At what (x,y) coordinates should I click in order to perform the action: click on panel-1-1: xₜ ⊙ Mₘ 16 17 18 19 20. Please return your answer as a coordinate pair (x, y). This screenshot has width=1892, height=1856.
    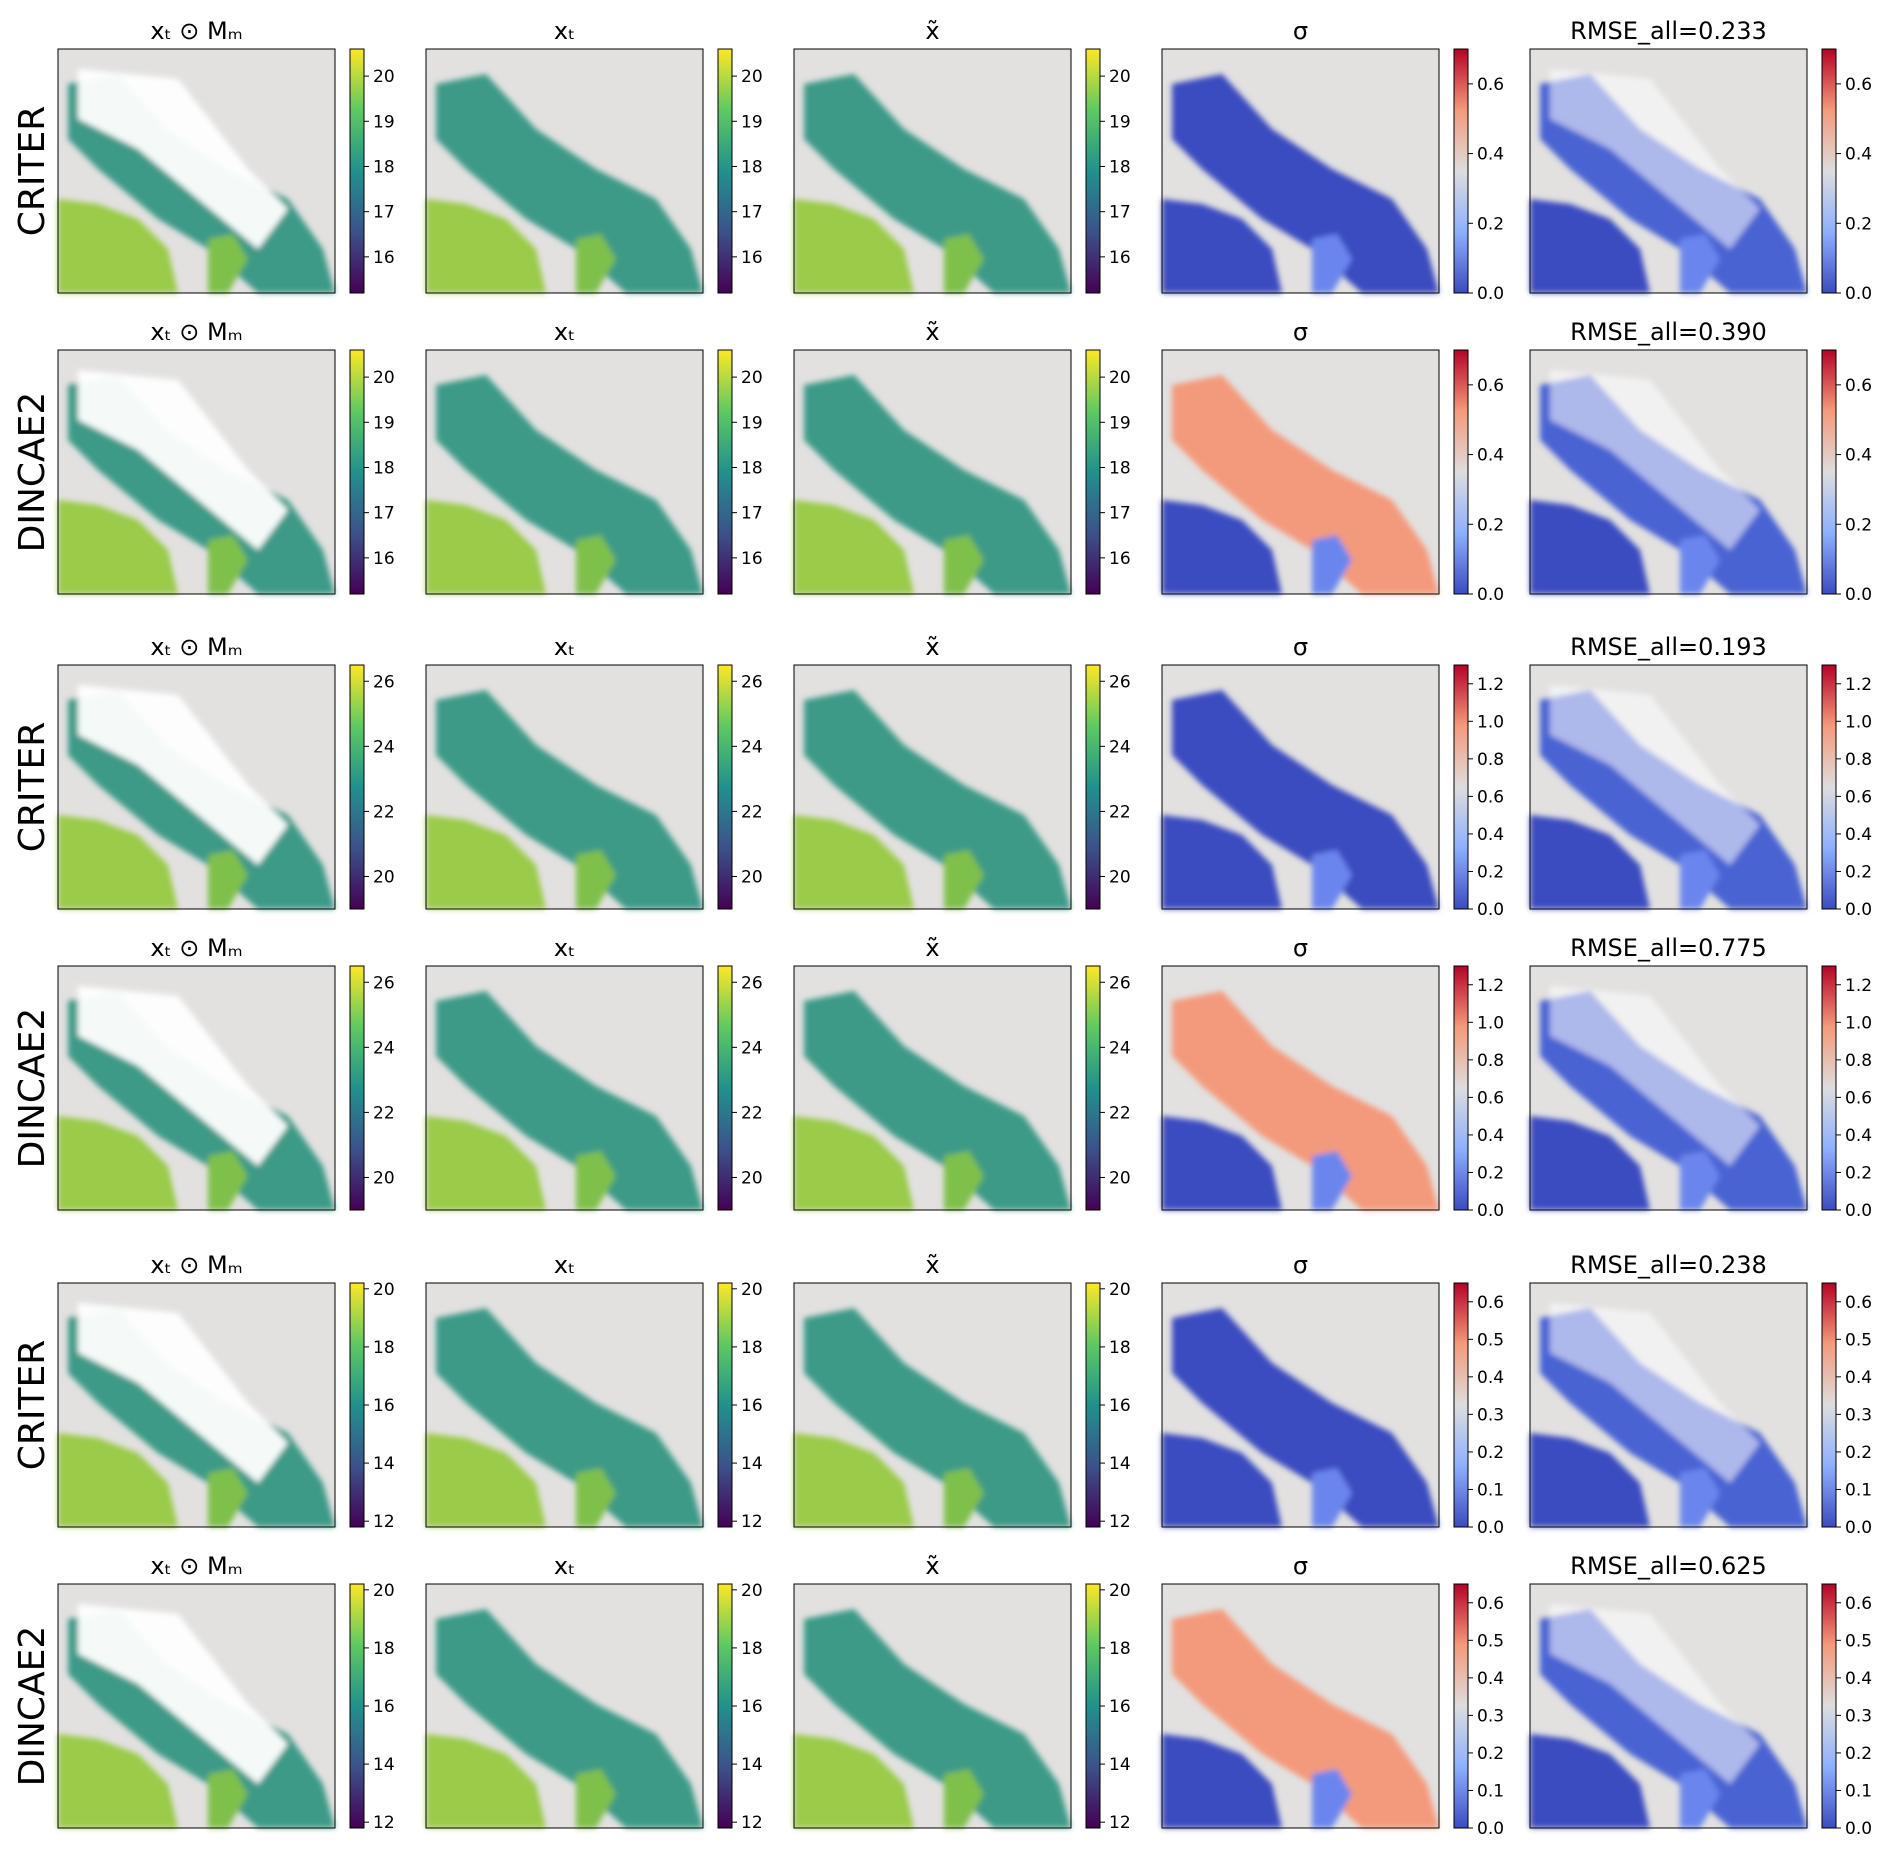
    Looking at the image, I should click on (226, 155).